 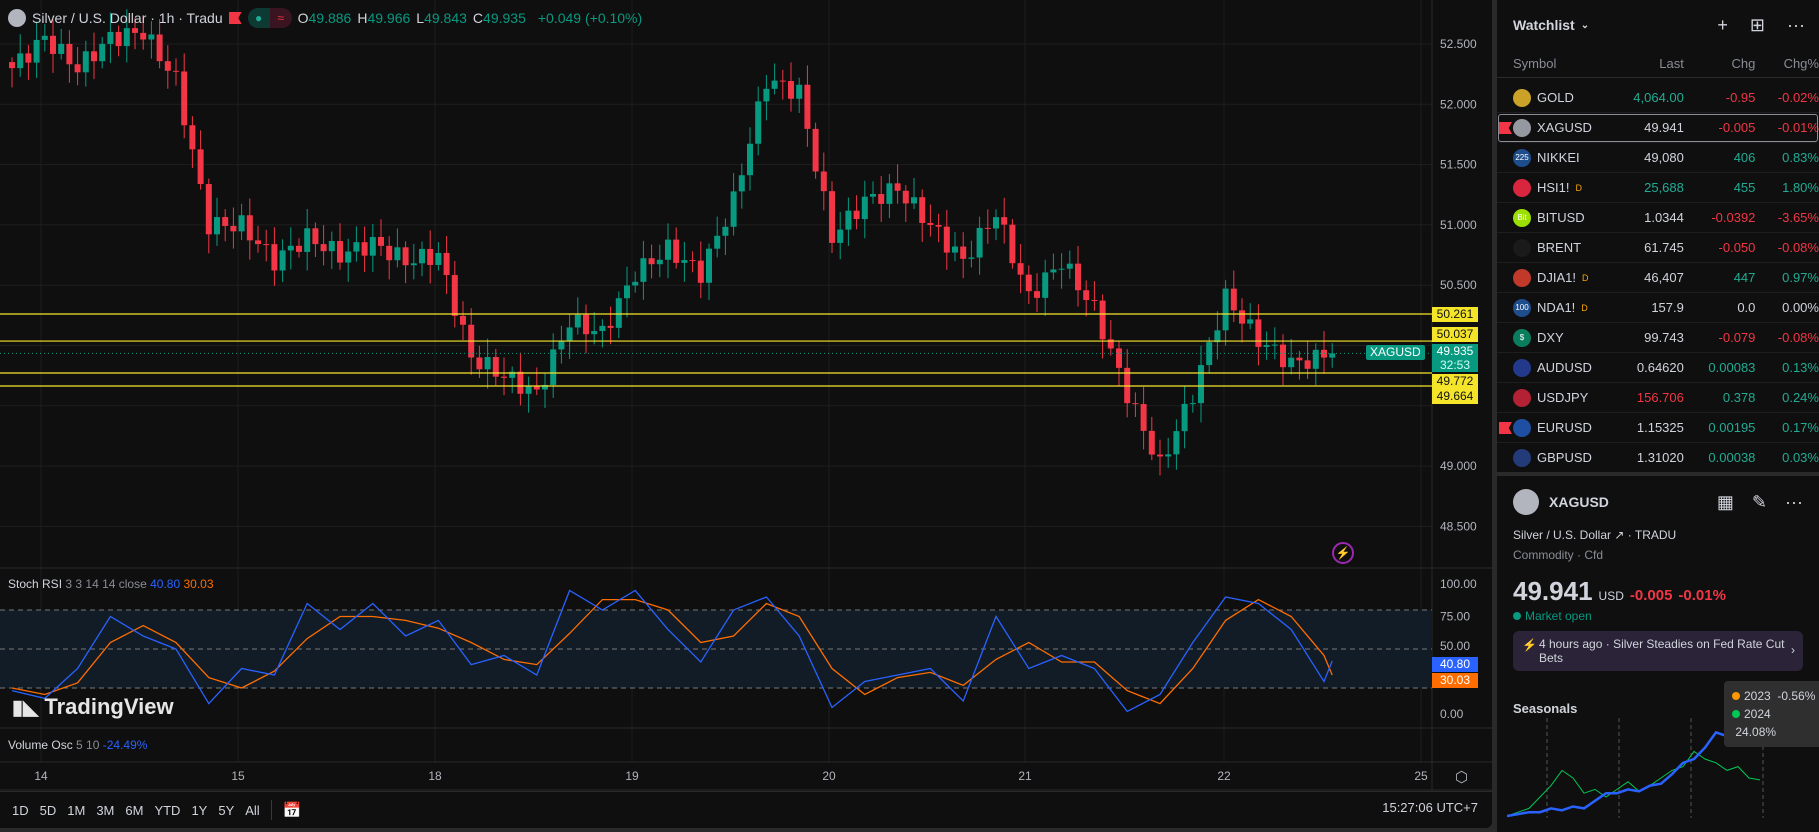 What do you see at coordinates (134, 810) in the screenshot?
I see `range-6m: 6M` at bounding box center [134, 810].